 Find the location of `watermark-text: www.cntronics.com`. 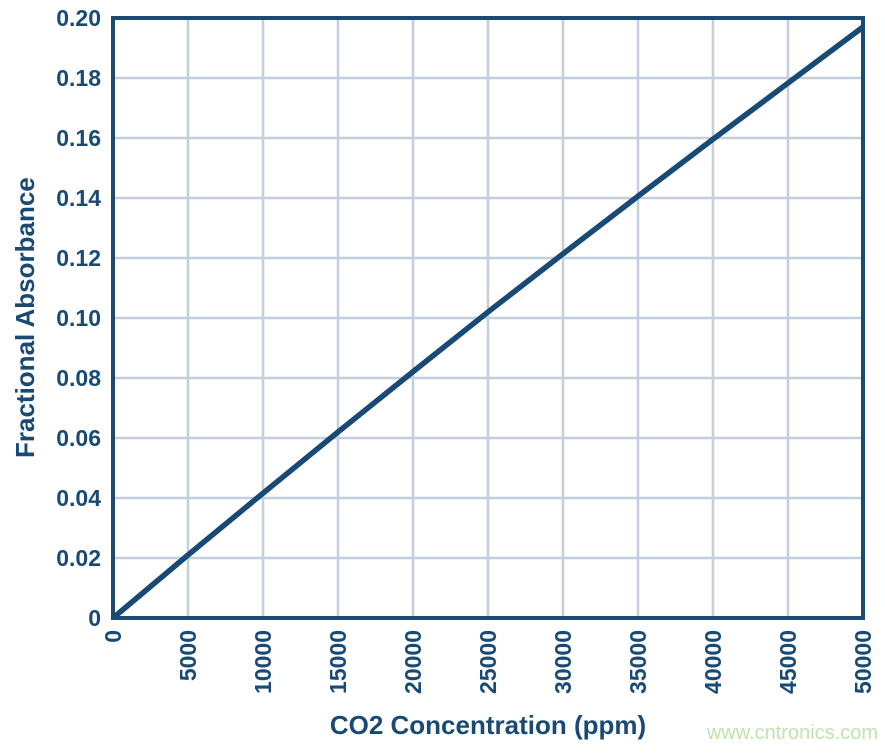

watermark-text: www.cntronics.com is located at coordinates (792, 733).